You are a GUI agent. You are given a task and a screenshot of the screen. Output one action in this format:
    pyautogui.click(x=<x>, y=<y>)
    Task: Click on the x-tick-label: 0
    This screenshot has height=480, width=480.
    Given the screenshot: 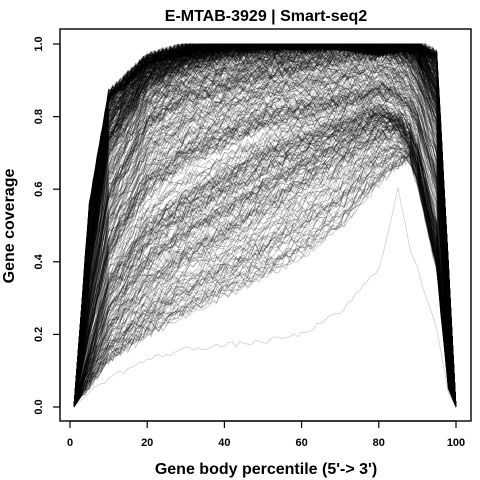 What is the action you would take?
    pyautogui.click(x=70, y=443)
    